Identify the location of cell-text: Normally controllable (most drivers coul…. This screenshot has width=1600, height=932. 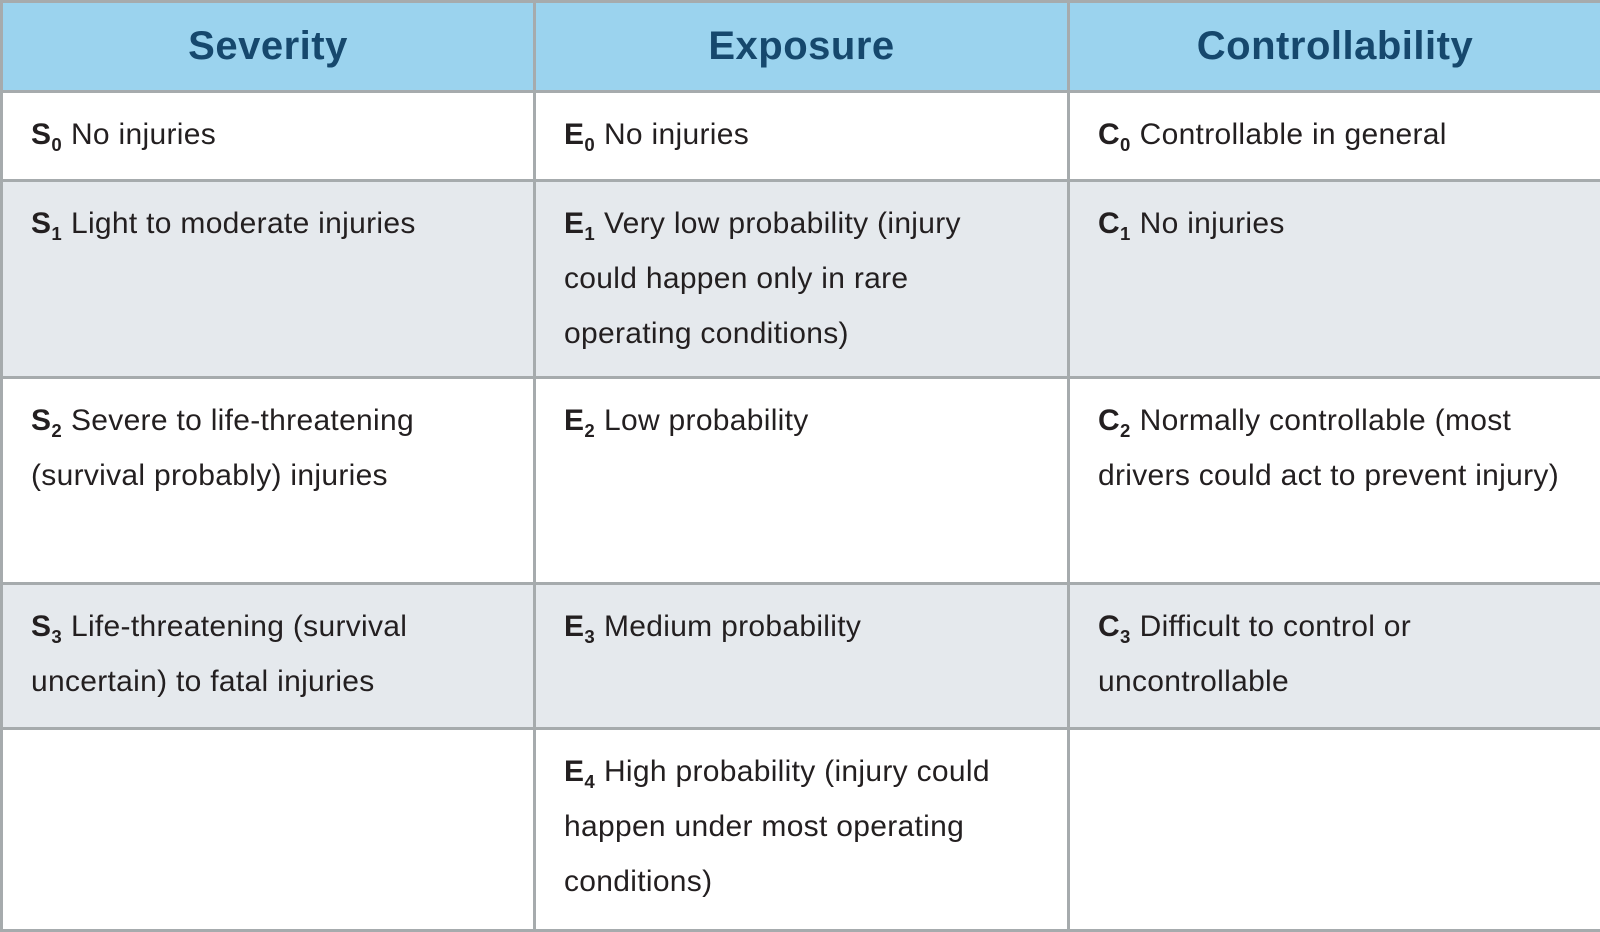
(1328, 448).